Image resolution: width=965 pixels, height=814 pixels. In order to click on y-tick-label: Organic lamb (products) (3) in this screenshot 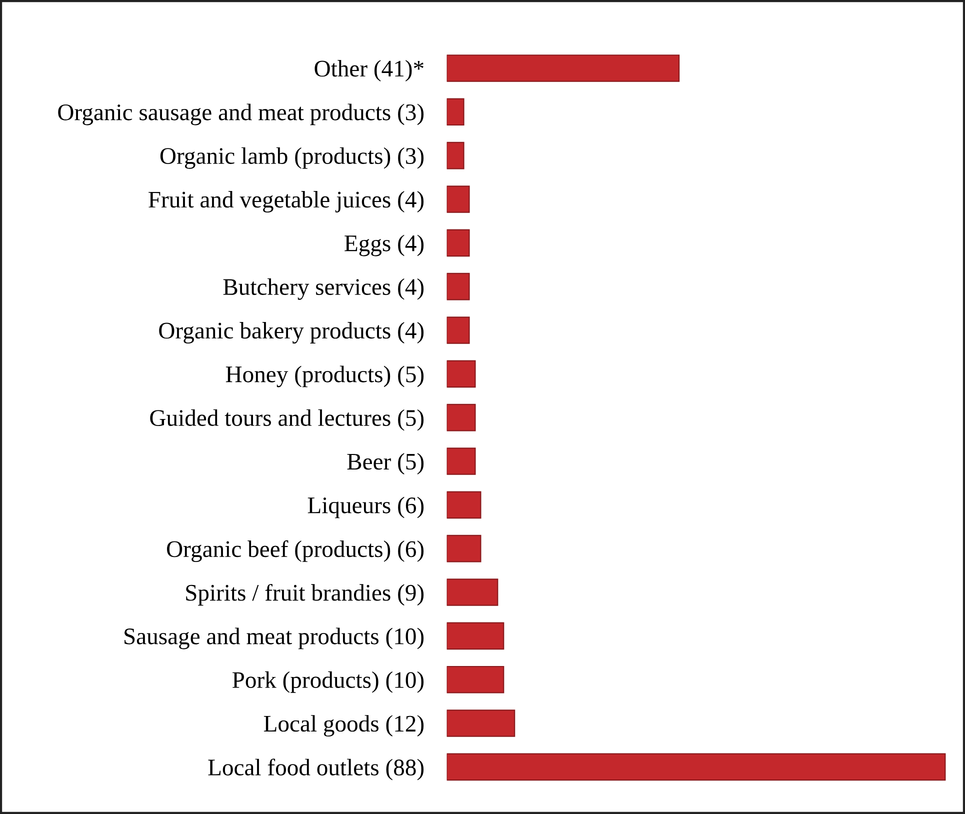, I will do `click(292, 158)`.